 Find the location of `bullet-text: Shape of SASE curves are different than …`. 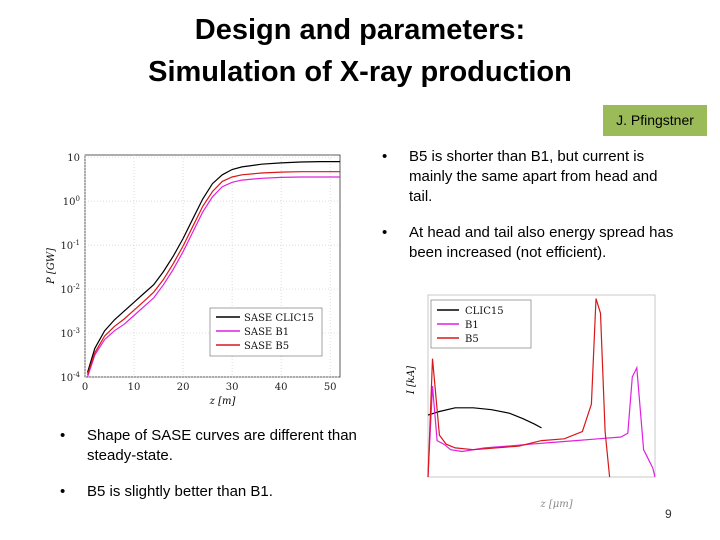

bullet-text: Shape of SASE curves are different than … is located at coordinates (222, 445).